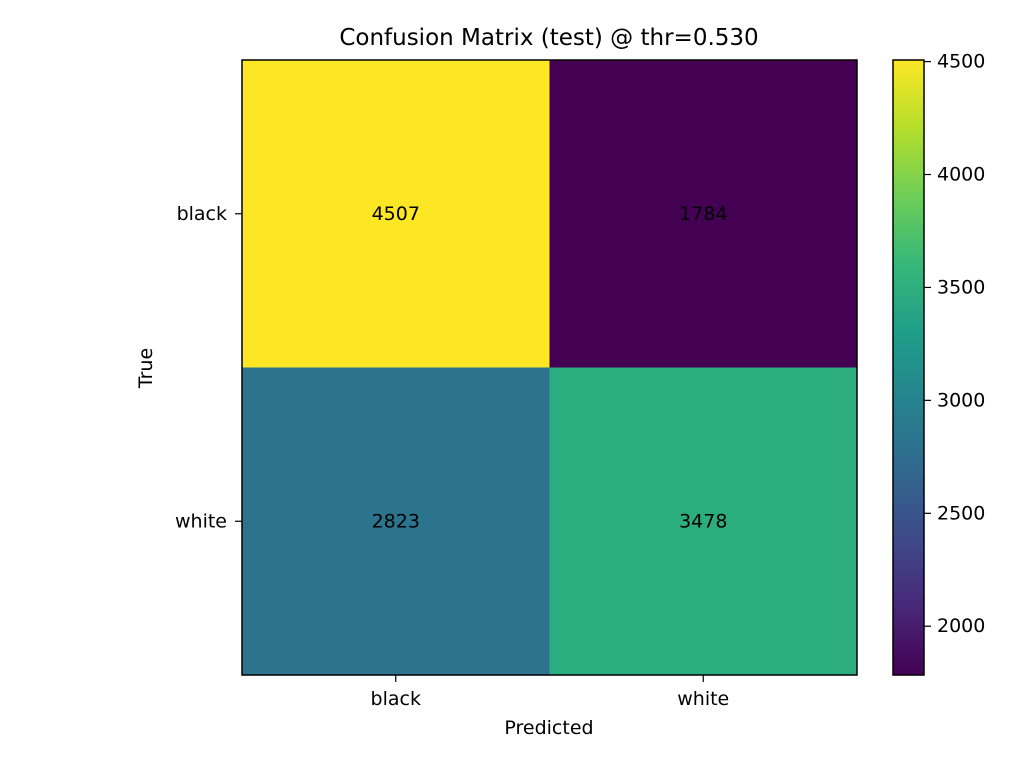 The width and height of the screenshot is (1024, 768). Describe the element at coordinates (954, 344) in the screenshot. I see `colorbar-ticks: 2000 2500 3000 3500 4000 4500` at that location.